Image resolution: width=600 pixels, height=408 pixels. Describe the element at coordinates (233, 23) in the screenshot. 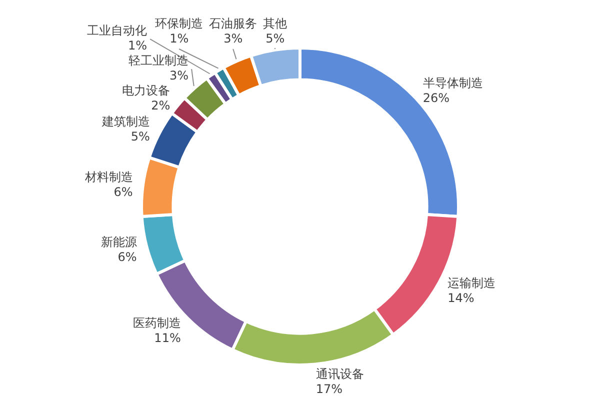

I see `slice-label: 石油服务` at that location.